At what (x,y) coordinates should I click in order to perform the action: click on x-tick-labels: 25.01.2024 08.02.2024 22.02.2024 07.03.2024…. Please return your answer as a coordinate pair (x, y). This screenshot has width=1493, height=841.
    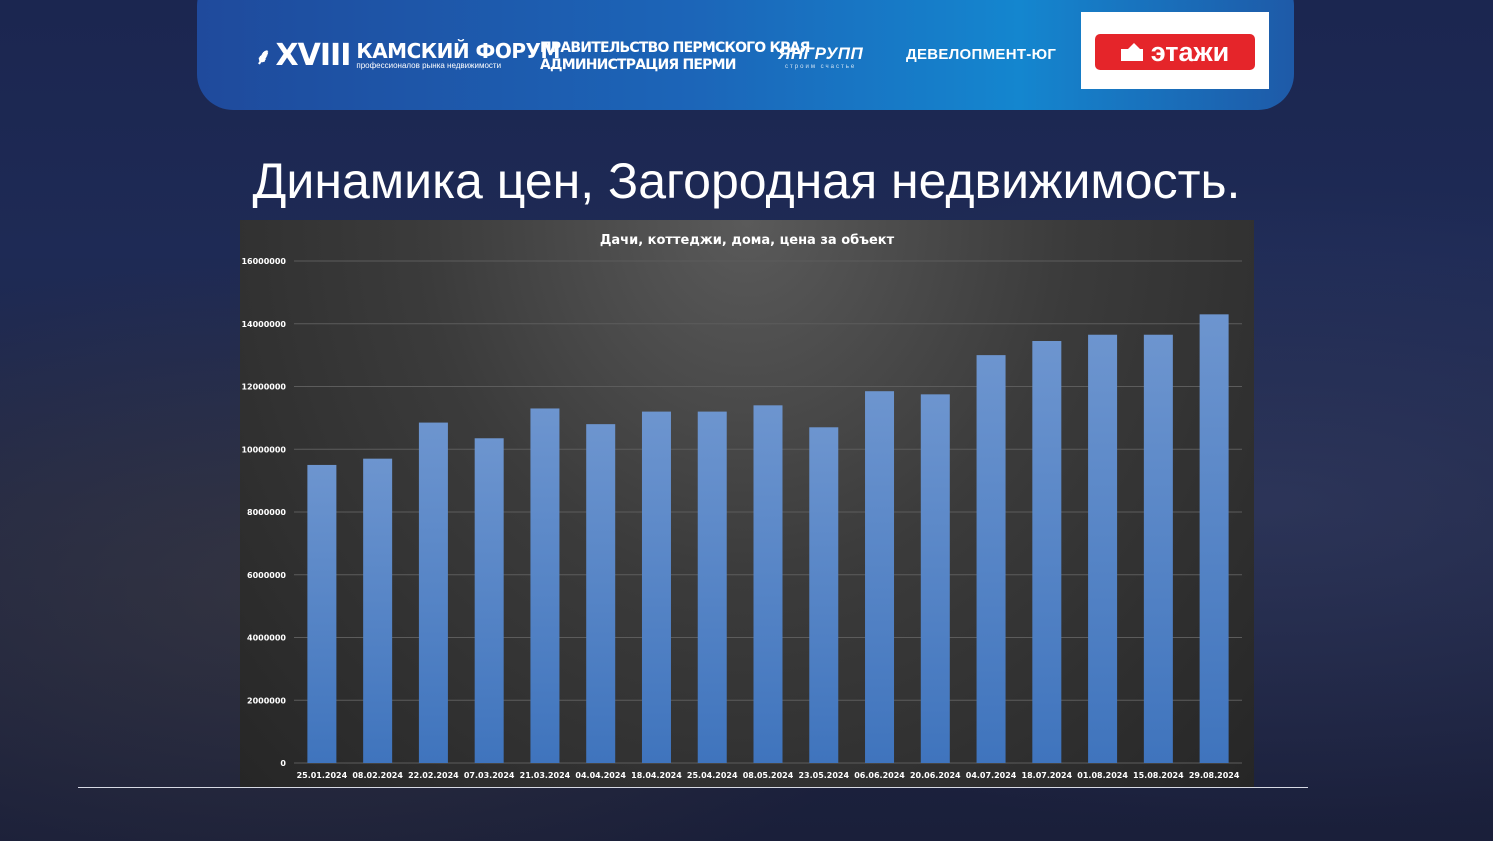
    Looking at the image, I should click on (768, 775).